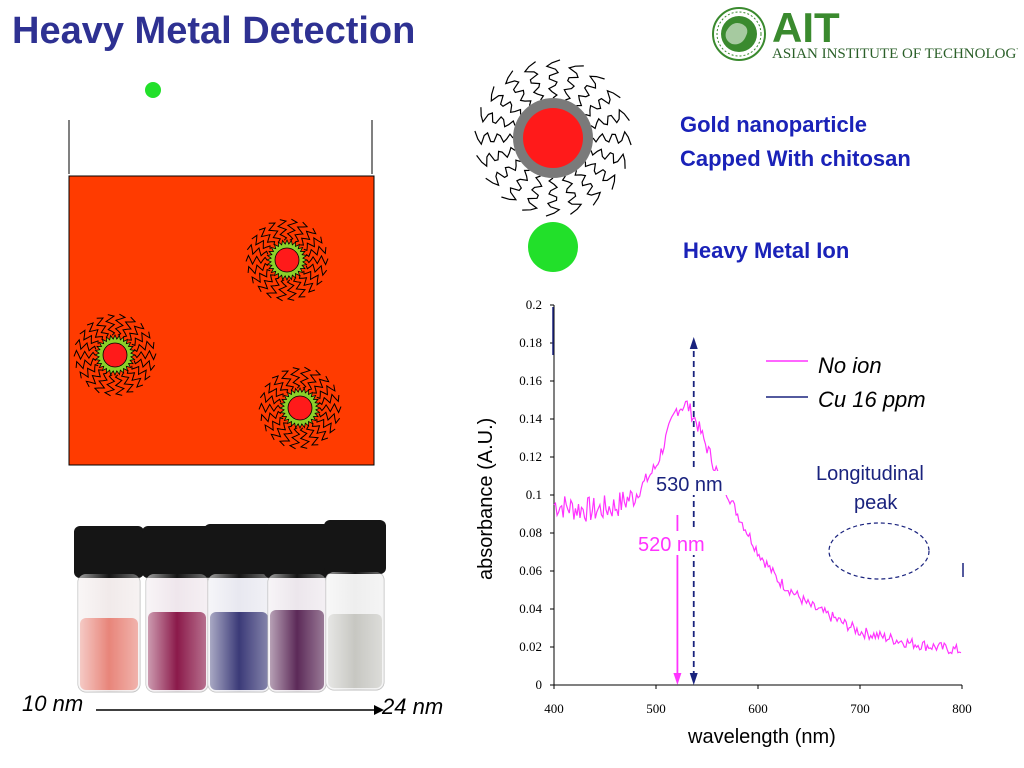 This screenshot has height=768, width=1024. I want to click on falling-ion-icon, so click(153, 90).